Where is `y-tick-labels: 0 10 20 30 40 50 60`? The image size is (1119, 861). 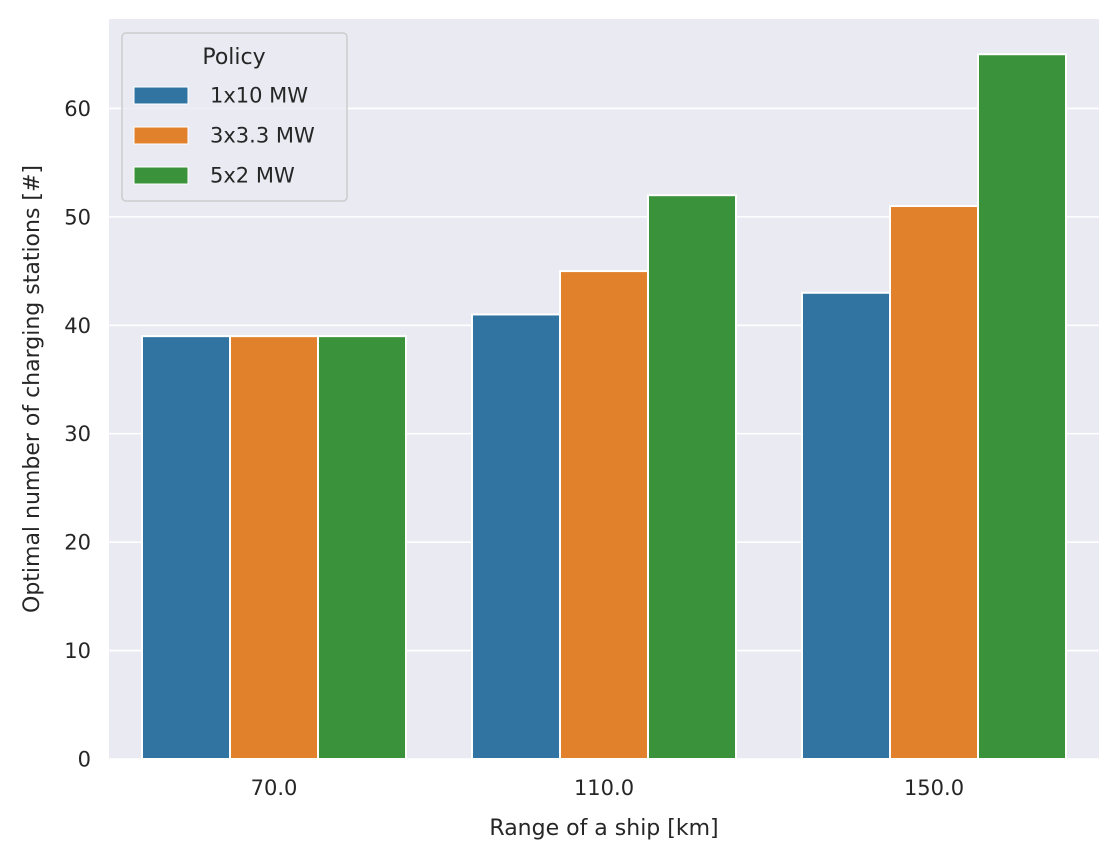 y-tick-labels: 0 10 20 30 40 50 60 is located at coordinates (77, 434).